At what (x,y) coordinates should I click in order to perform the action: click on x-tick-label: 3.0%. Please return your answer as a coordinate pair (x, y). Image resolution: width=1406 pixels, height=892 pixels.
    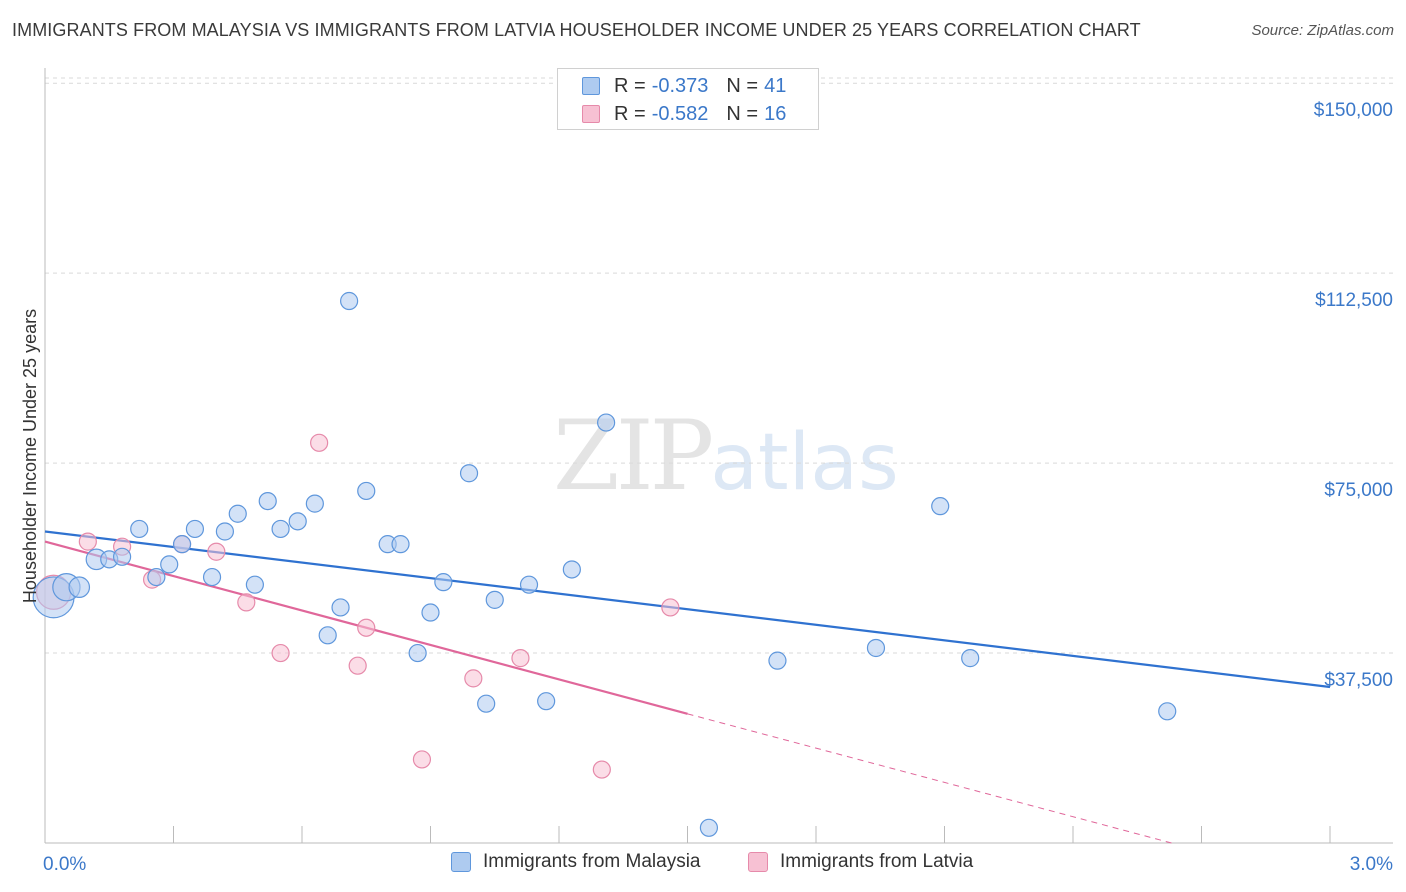
    Looking at the image, I should click on (1371, 864).